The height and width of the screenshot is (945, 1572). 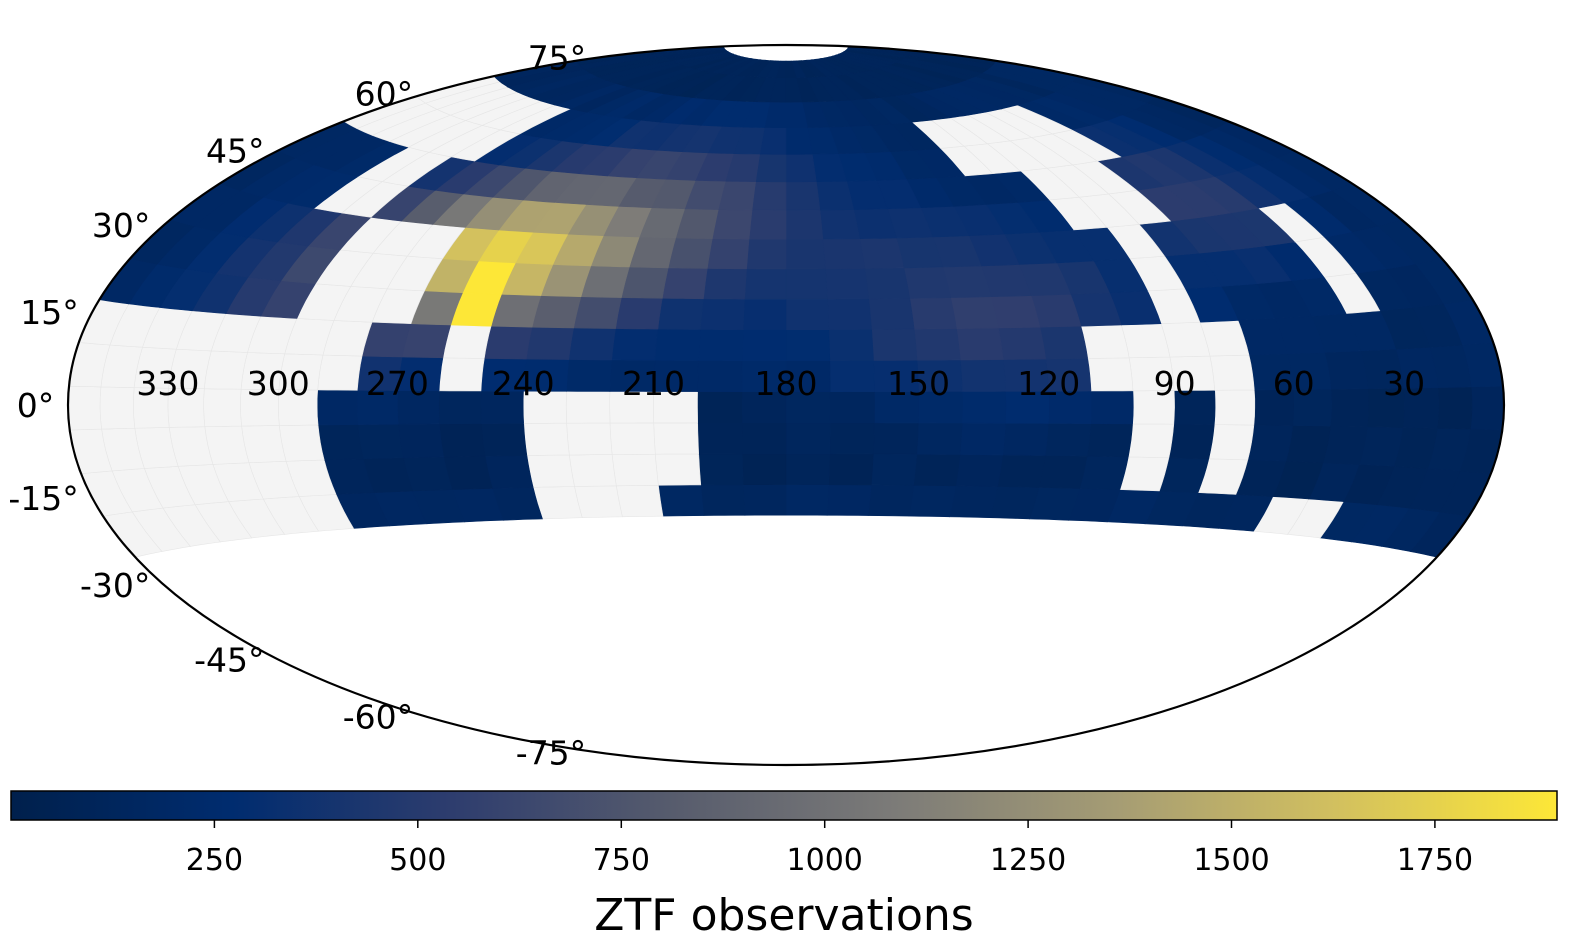 What do you see at coordinates (378, 717) in the screenshot?
I see `latitude-tick-label: -60°` at bounding box center [378, 717].